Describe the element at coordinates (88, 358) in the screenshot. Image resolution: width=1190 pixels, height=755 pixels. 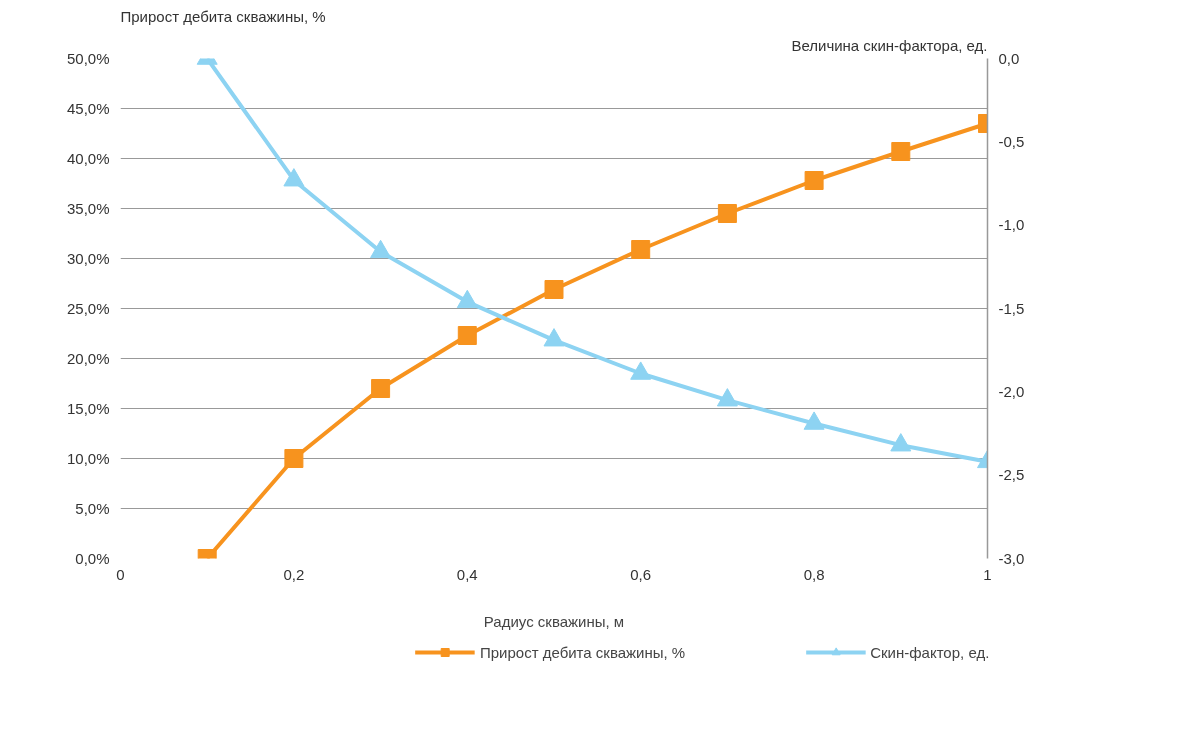
I see `y-tick-label: 20,0%` at that location.